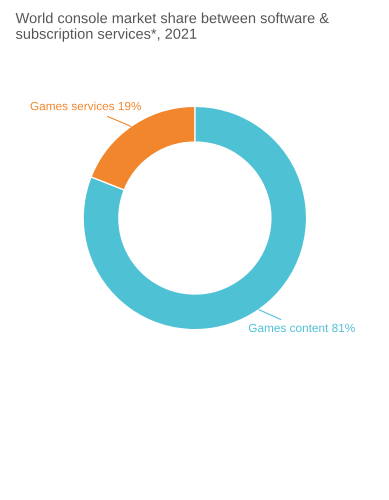 Image resolution: width=389 pixels, height=500 pixels. I want to click on chart-title: World console market share between software & subscription services*, 2021, so click(172, 27).